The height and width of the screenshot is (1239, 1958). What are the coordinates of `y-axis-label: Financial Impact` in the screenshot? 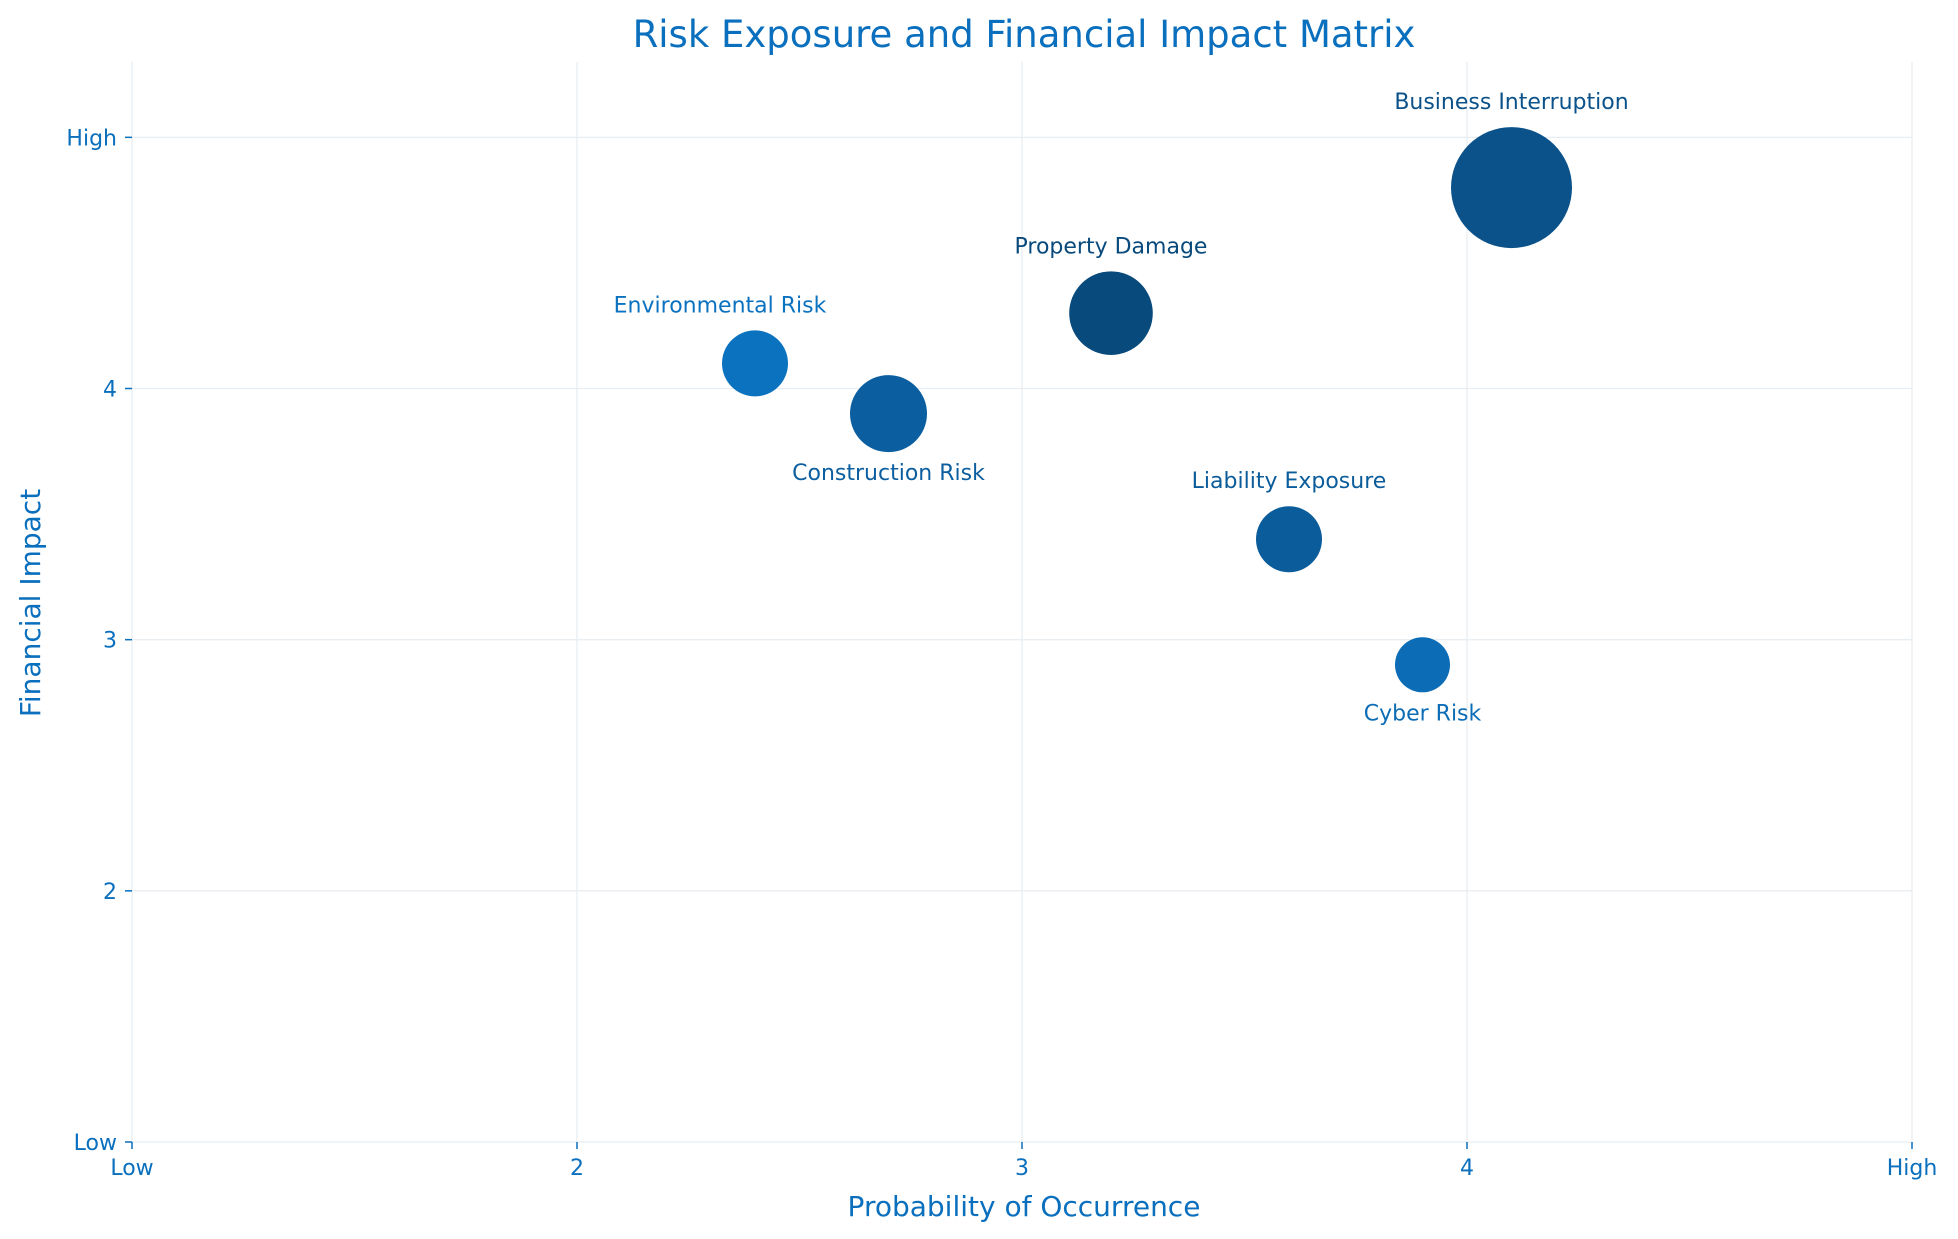 It's located at (30, 603).